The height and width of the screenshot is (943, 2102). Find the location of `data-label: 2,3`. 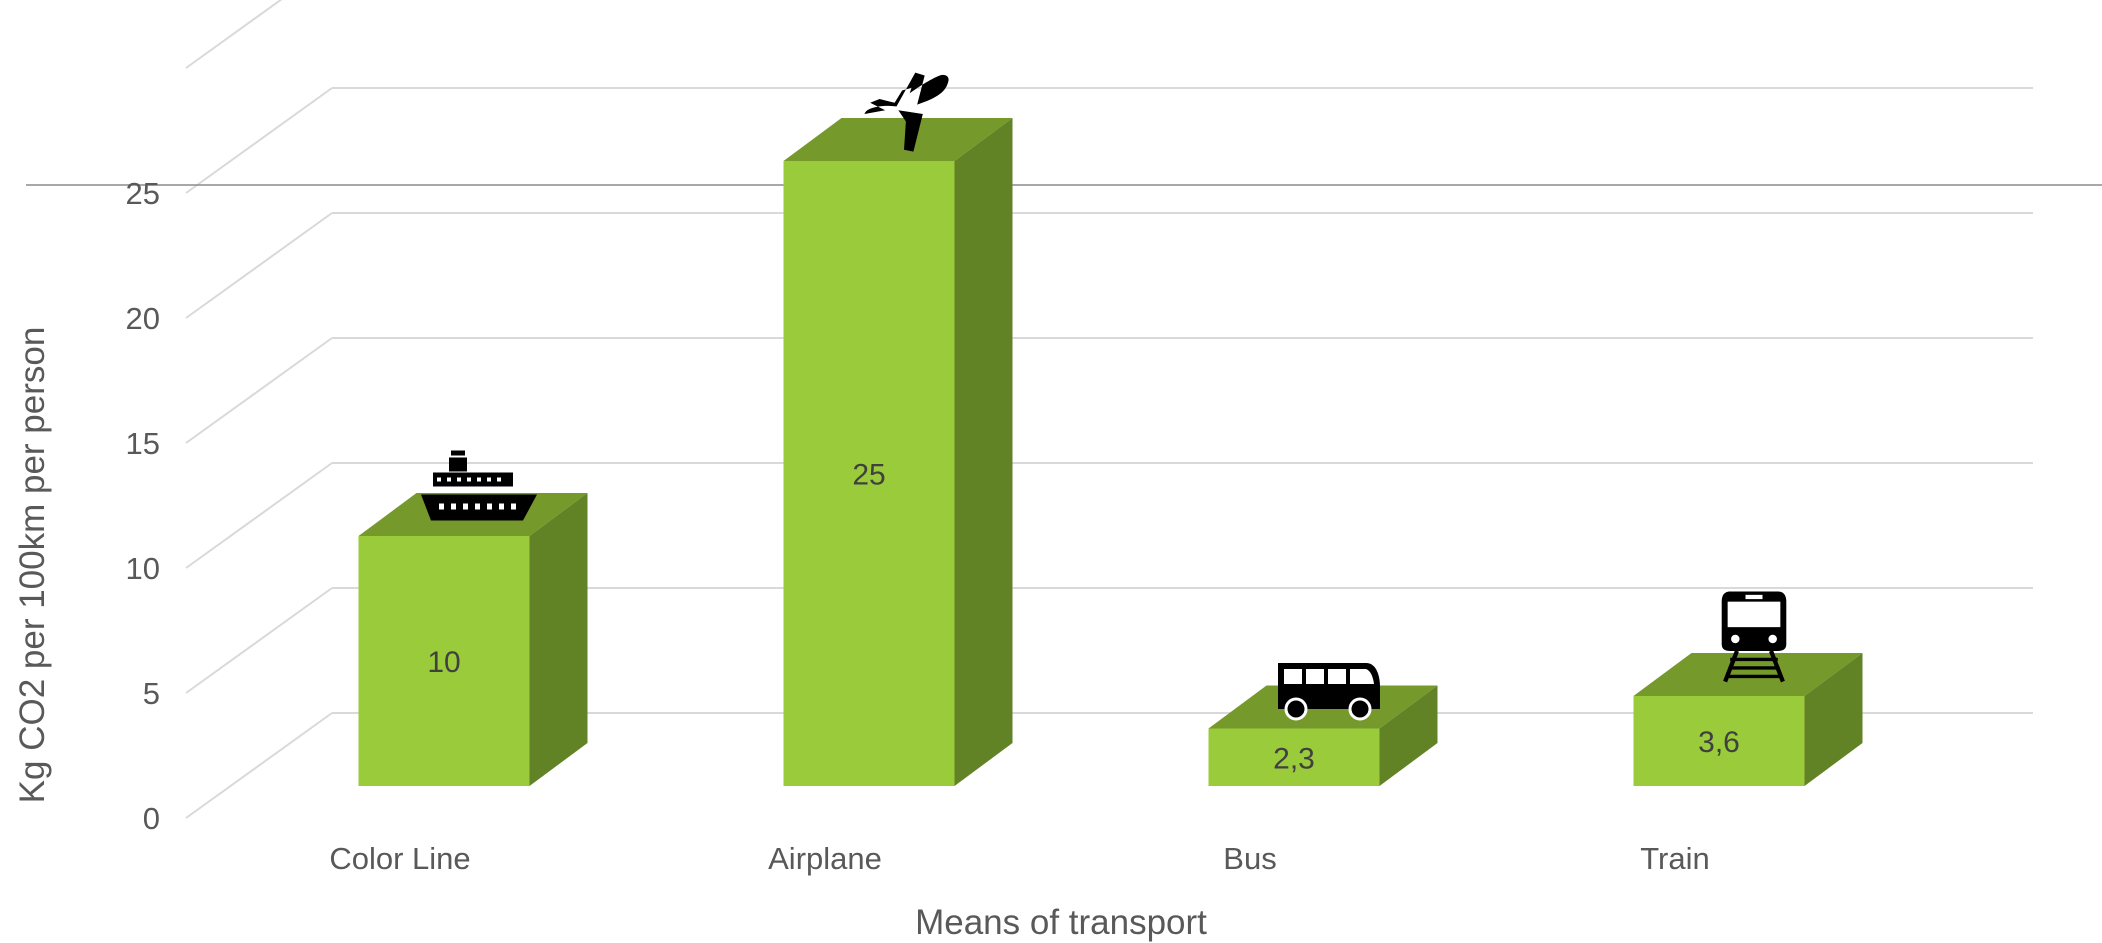

data-label: 2,3 is located at coordinates (1294, 758).